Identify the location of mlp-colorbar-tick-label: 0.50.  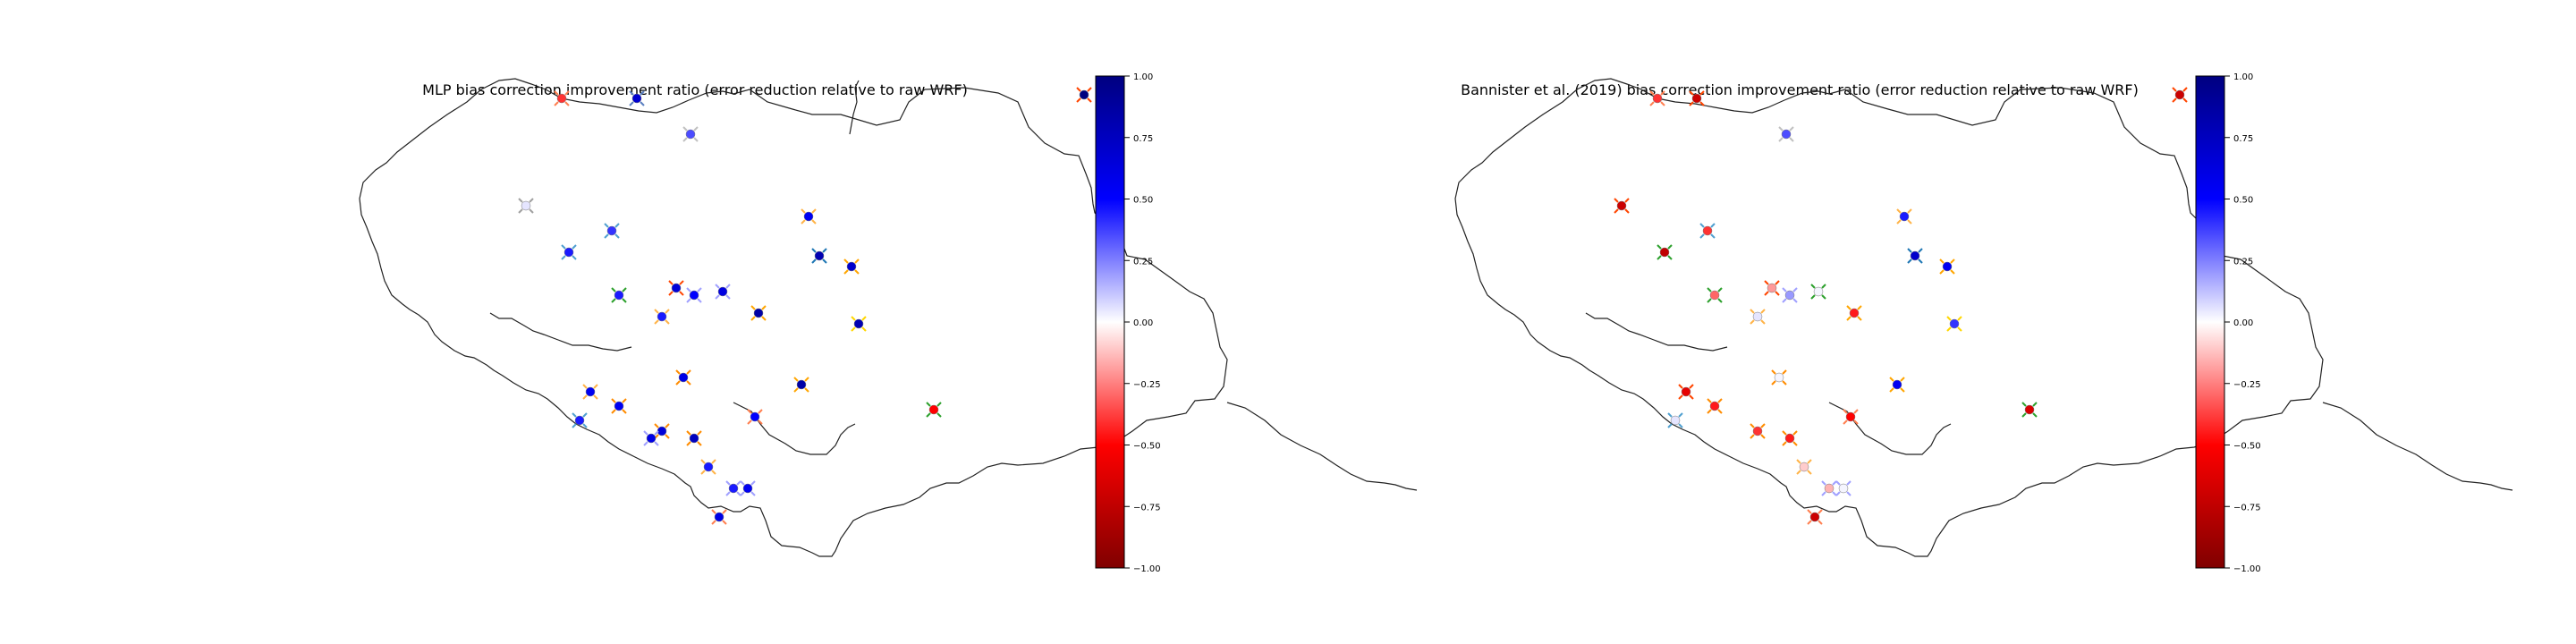
(1143, 201).